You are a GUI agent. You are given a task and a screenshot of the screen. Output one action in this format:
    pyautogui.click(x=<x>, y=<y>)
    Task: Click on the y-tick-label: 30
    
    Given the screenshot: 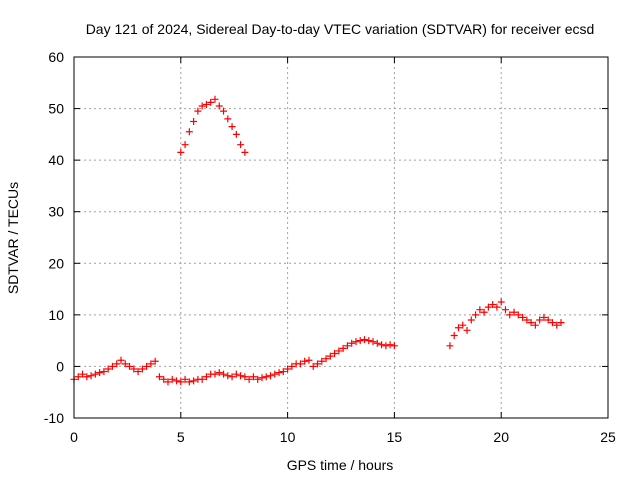 What is the action you would take?
    pyautogui.click(x=56, y=212)
    